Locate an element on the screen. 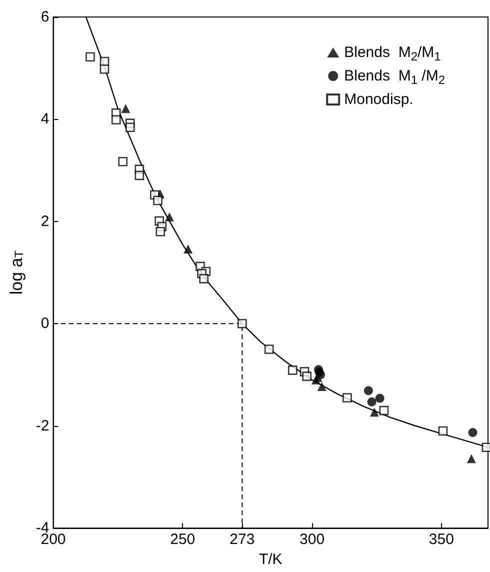  x-tick-label: 273 is located at coordinates (242, 539).